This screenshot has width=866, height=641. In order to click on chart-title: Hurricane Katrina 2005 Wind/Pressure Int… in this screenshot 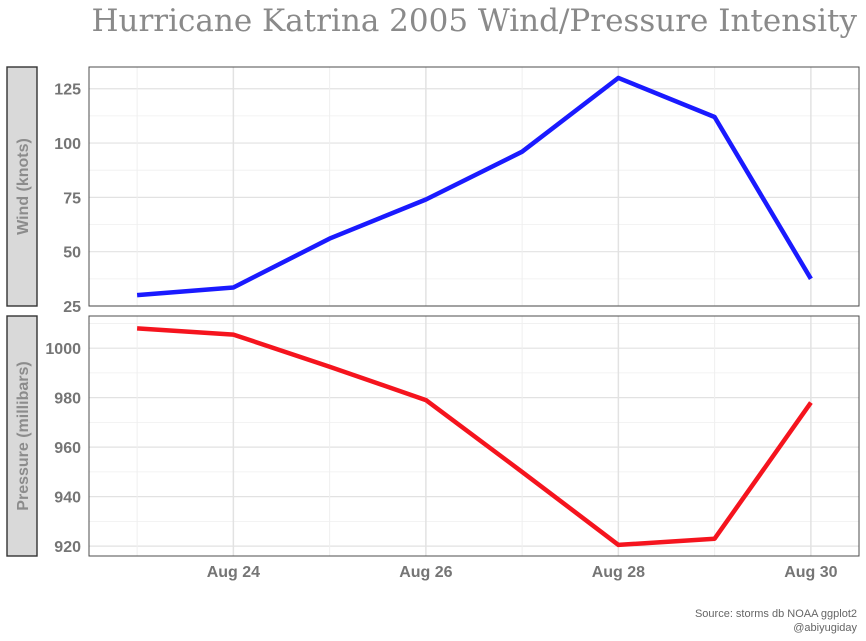, I will do `click(474, 21)`.